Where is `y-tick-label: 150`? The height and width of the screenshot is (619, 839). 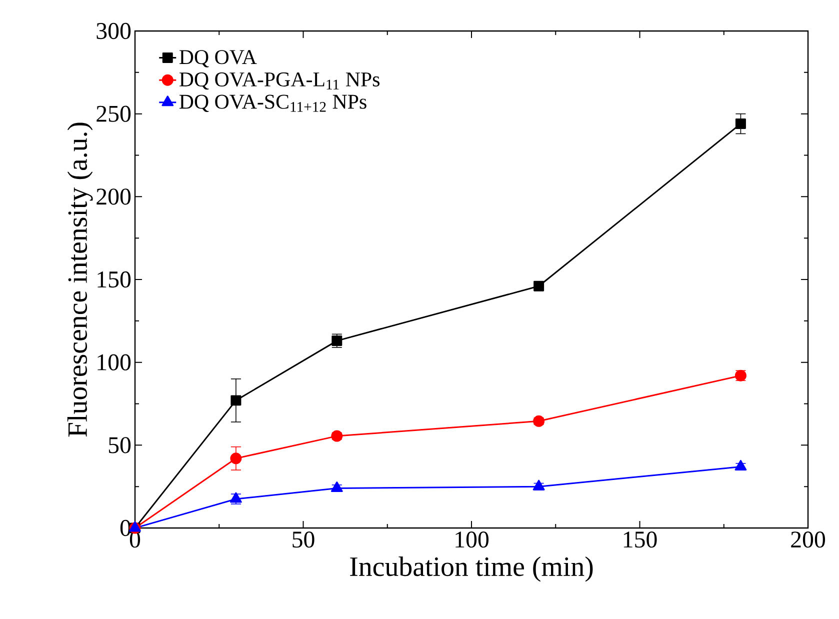 y-tick-label: 150 is located at coordinates (114, 279).